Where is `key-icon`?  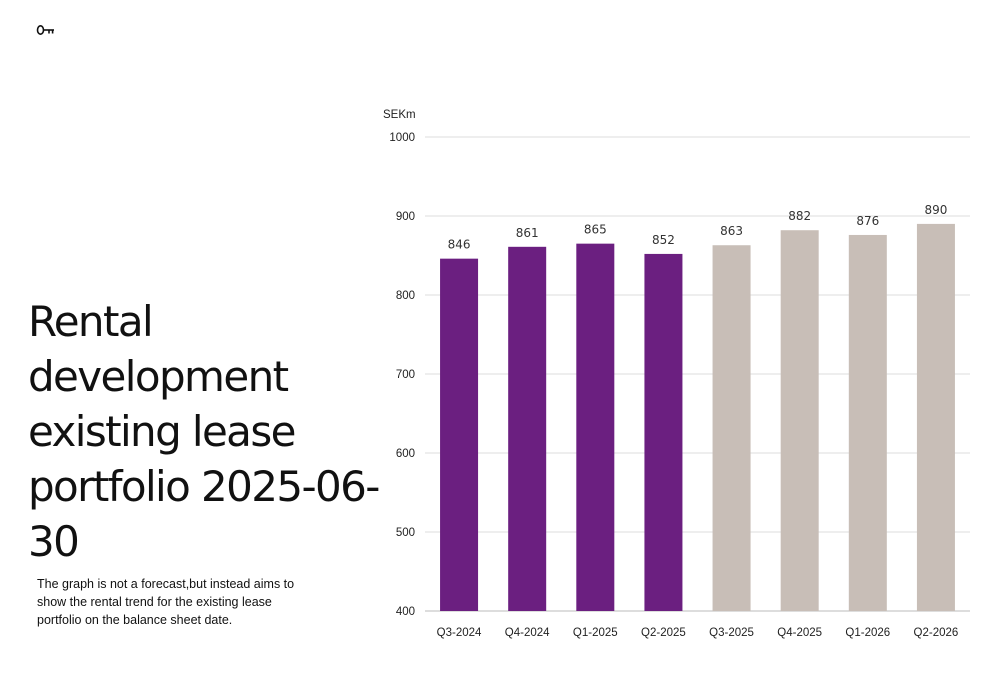
key-icon is located at coordinates (45, 30).